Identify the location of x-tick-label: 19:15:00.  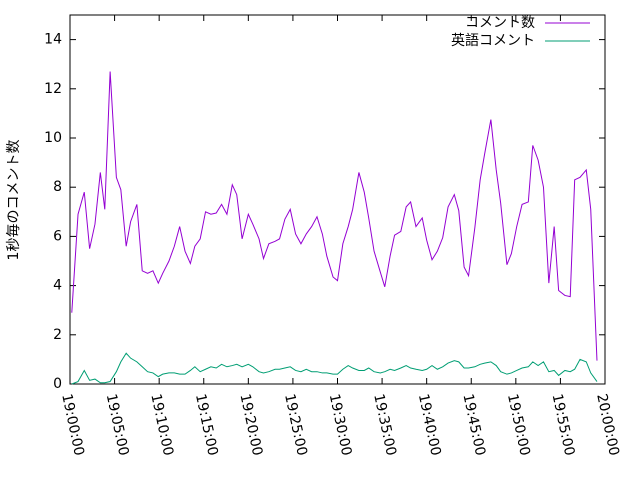
(206, 424).